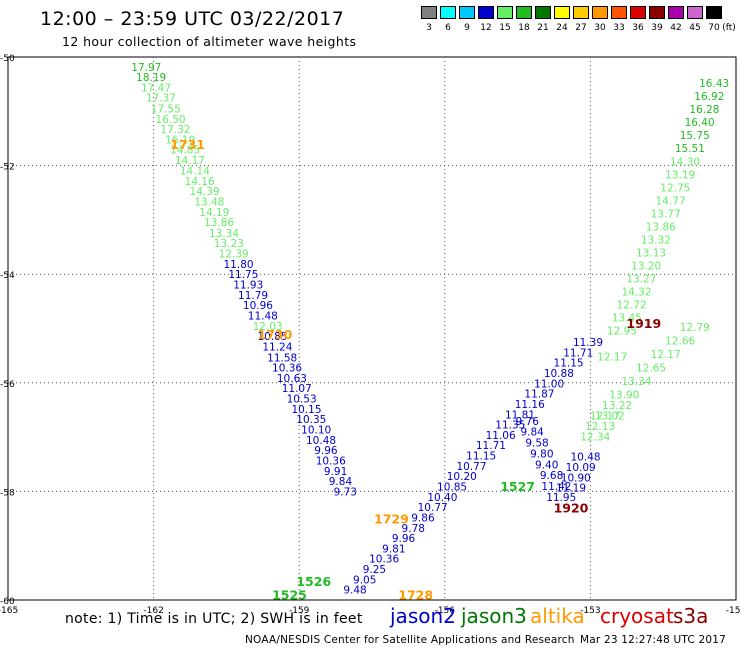 The image size is (740, 650). I want to click on swh-reading: 11.71, so click(491, 446).